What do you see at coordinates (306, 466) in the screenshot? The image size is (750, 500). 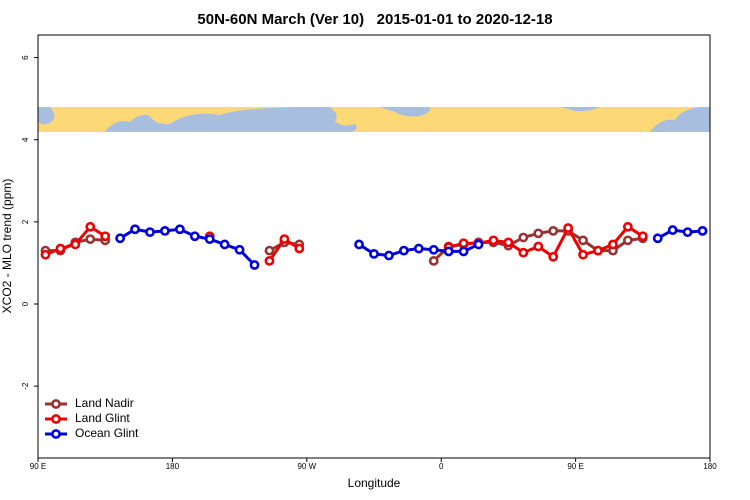 I see `x-tick-label: 90 W` at bounding box center [306, 466].